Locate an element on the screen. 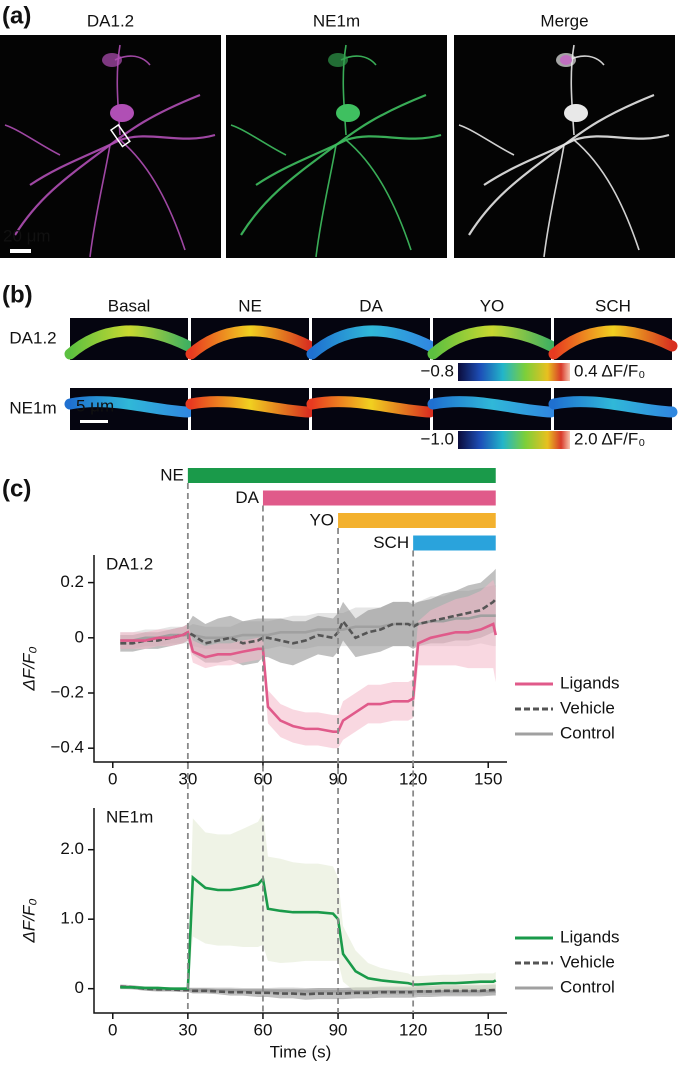 The image size is (685, 1071). treatment-label: NE is located at coordinates (172, 474).